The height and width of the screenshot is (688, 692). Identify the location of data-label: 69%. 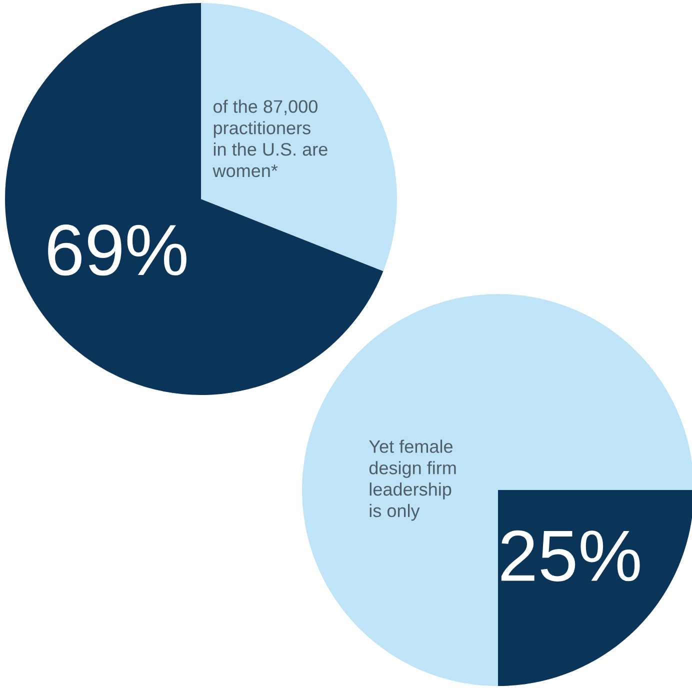
(117, 250).